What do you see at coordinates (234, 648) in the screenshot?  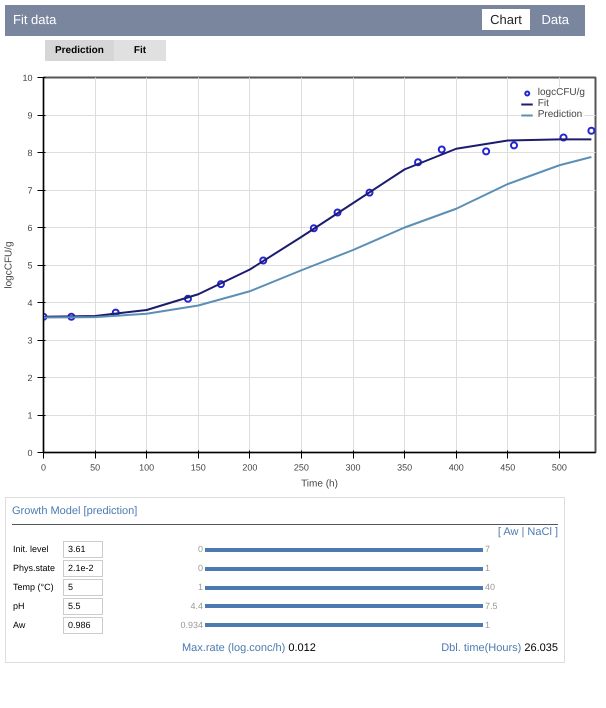 I see `text: Max.rate (log.conc/h)` at bounding box center [234, 648].